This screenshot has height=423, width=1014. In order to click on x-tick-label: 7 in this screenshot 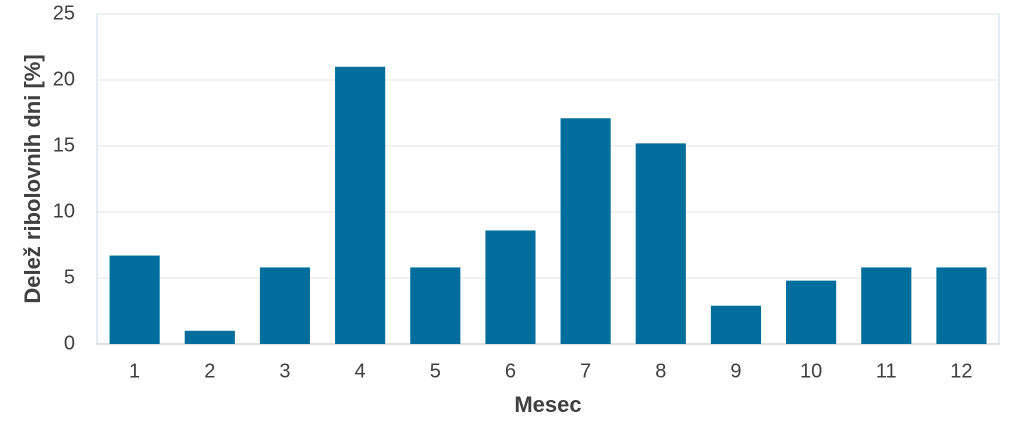, I will do `click(585, 371)`.